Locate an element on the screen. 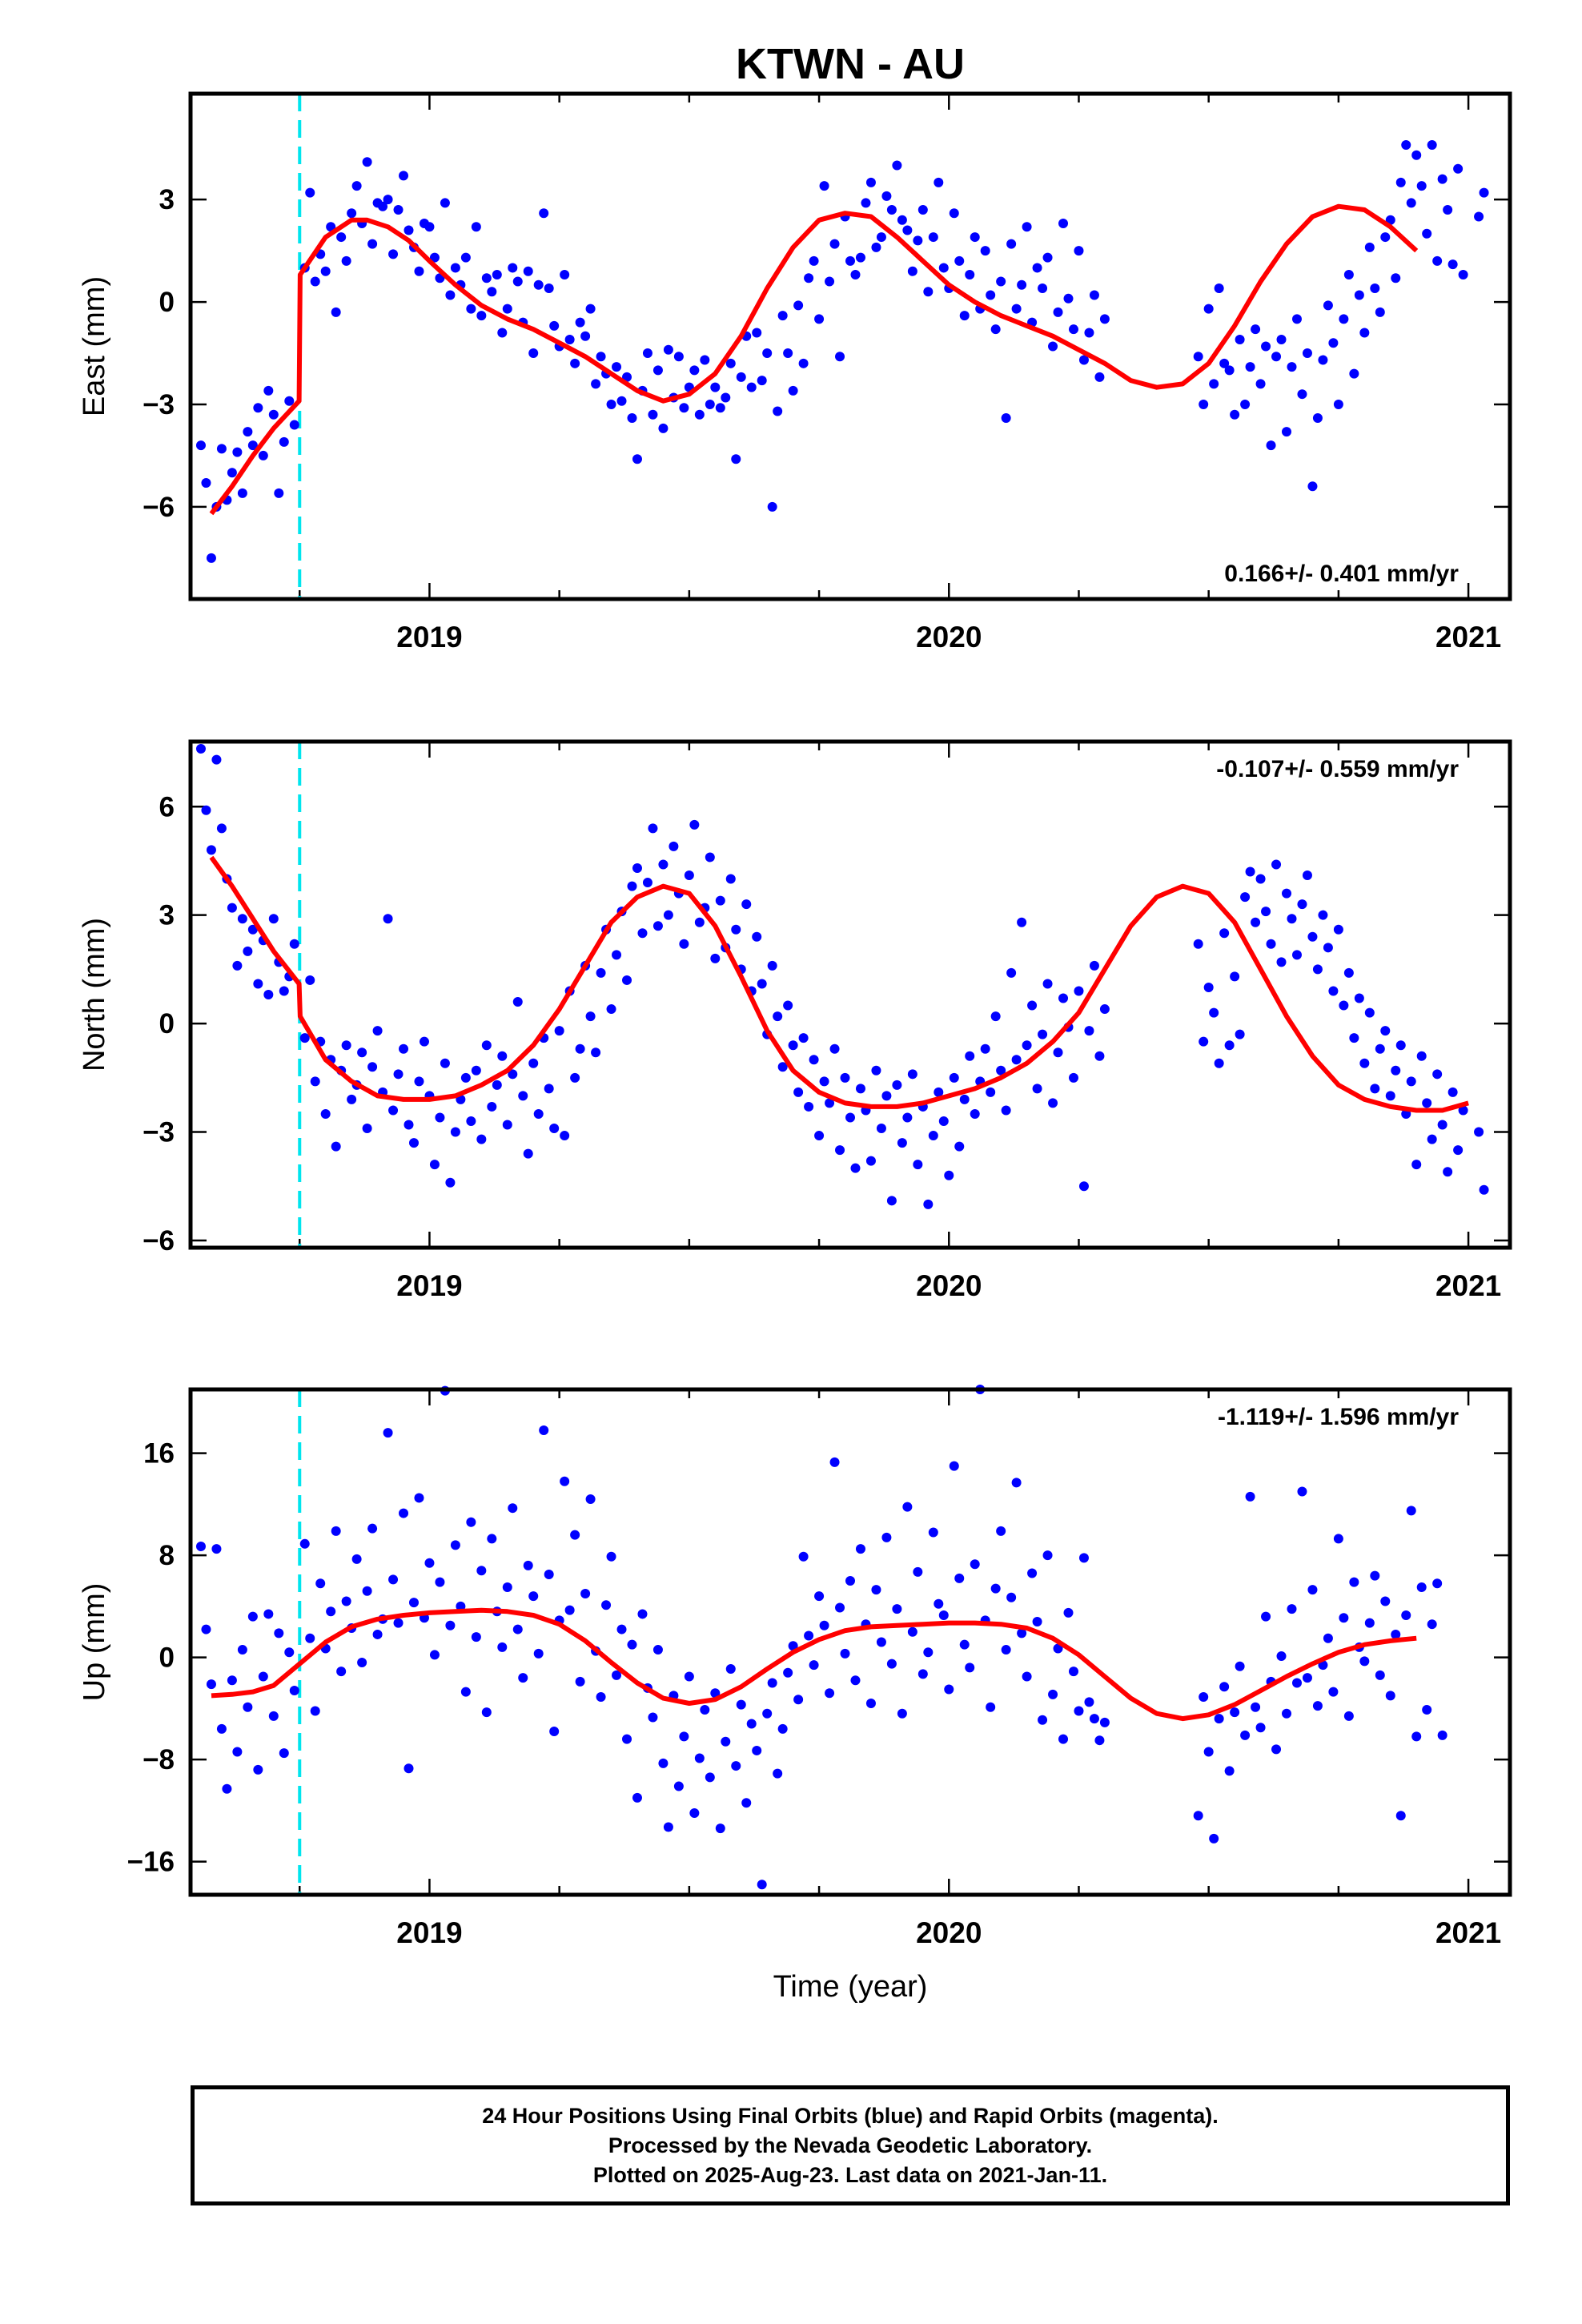 The height and width of the screenshot is (2324, 1582). y-axis-label: East (mm) is located at coordinates (94, 346).